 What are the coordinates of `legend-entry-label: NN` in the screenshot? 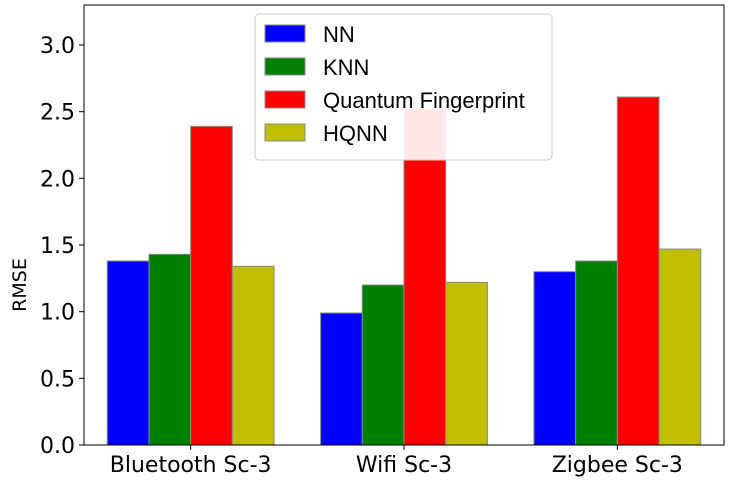 It's located at (339, 34).